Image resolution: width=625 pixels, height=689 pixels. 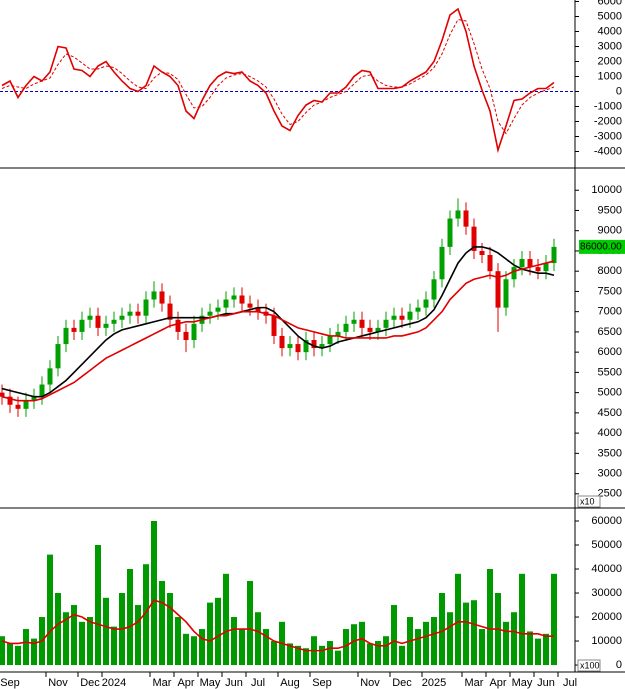 I want to click on y-tick-label: 40000, so click(x=606, y=569).